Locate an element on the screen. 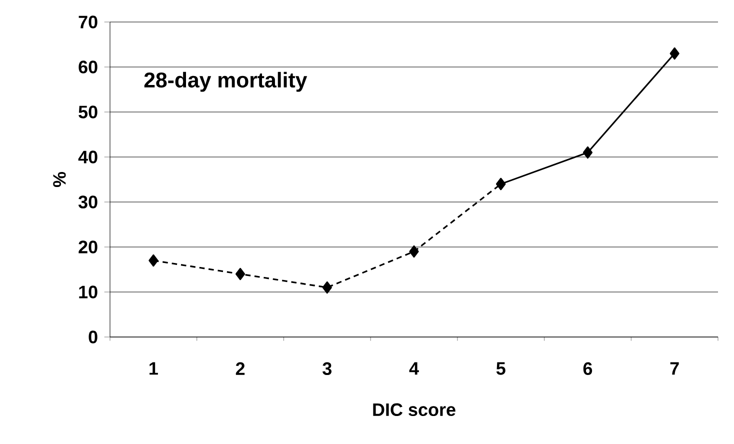 This screenshot has width=734, height=444. y-tick-label: 20 is located at coordinates (88, 247).